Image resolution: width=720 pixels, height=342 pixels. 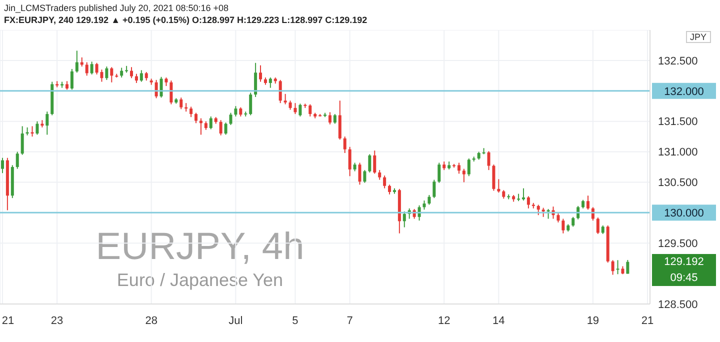 I want to click on text: Euro / Japanese Yen, so click(x=200, y=280).